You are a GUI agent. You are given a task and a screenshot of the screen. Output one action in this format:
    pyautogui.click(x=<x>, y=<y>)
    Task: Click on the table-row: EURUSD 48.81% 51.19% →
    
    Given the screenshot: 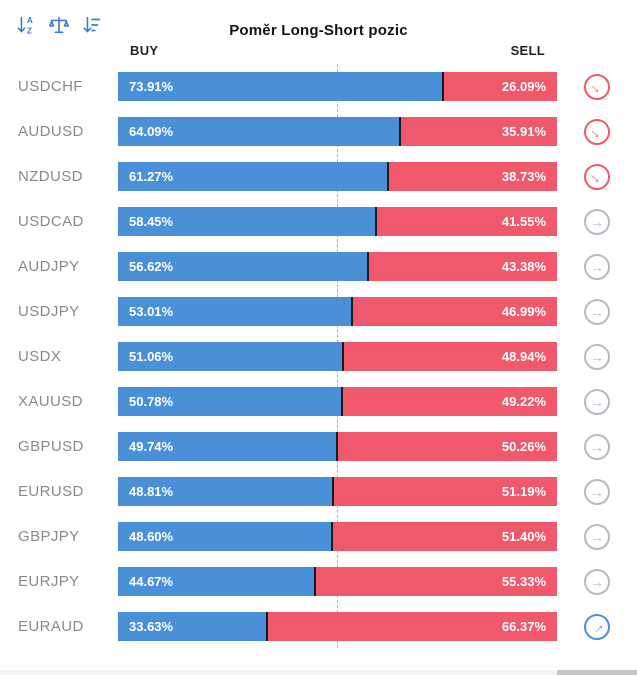 What is the action you would take?
    pyautogui.click(x=318, y=491)
    